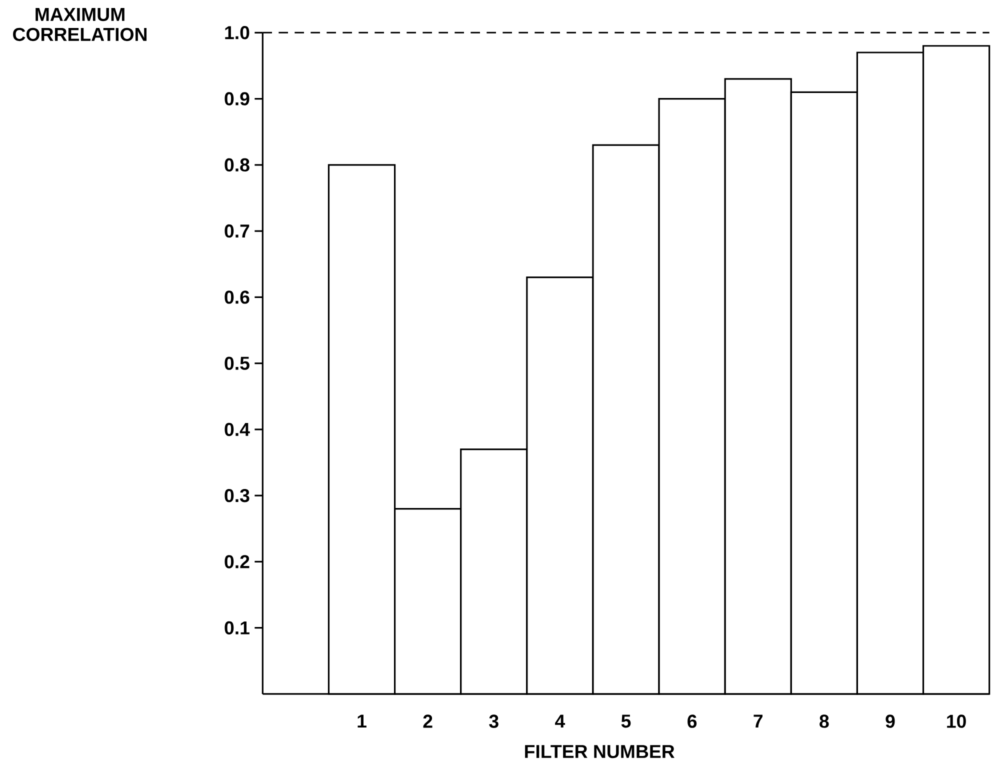 Image resolution: width=992 pixels, height=774 pixels. Describe the element at coordinates (237, 561) in the screenshot. I see `y-tick-label: 0.2` at that location.